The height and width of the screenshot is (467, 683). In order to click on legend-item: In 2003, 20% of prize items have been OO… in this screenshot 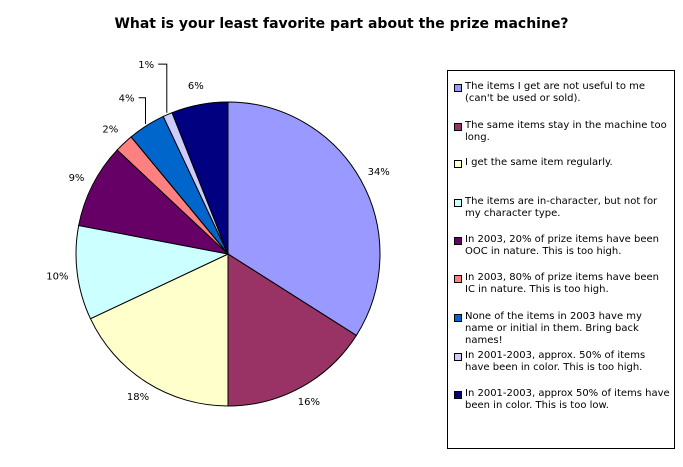, I will do `click(562, 246)`.